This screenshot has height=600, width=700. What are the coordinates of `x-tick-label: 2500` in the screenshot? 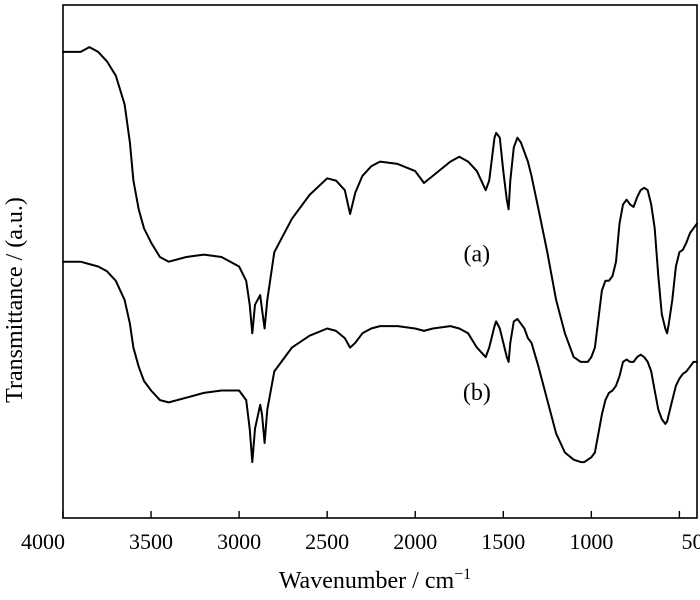 It's located at (327, 541).